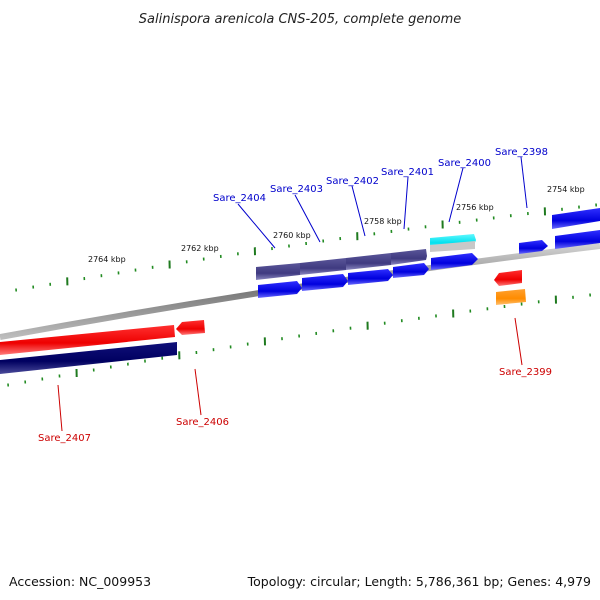 The height and width of the screenshot is (600, 600). Describe the element at coordinates (511, 297) in the screenshot. I see `feature-sare-2399-trna` at that location.